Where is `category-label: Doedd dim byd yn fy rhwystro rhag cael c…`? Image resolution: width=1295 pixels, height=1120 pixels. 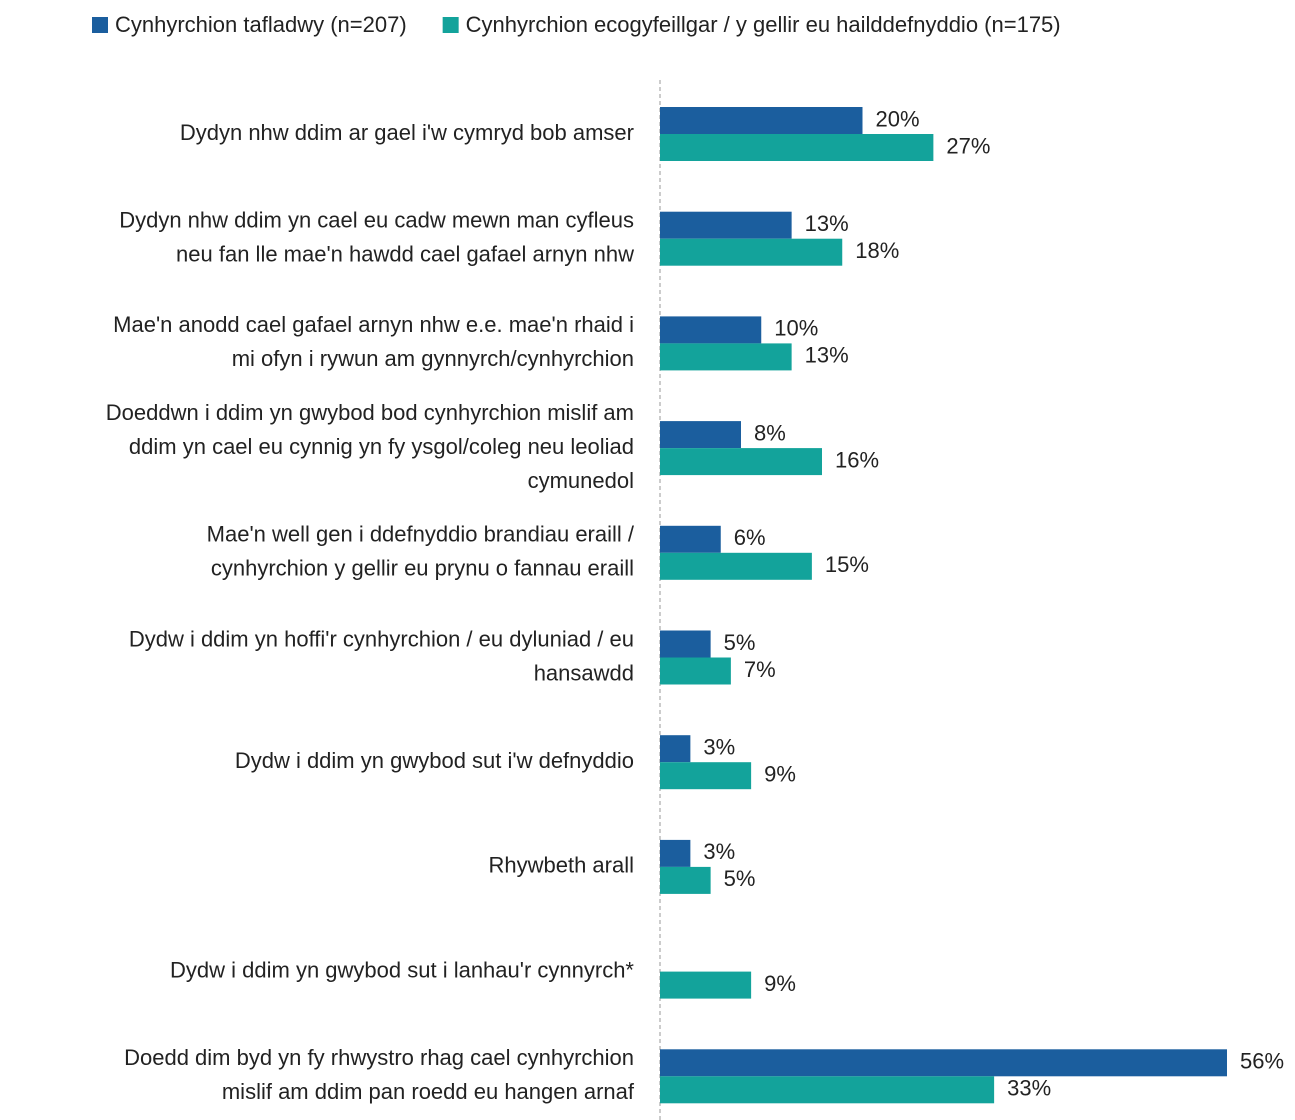
category-label: Doedd dim byd yn fy rhwystro rhag cael c… is located at coordinates (379, 1057).